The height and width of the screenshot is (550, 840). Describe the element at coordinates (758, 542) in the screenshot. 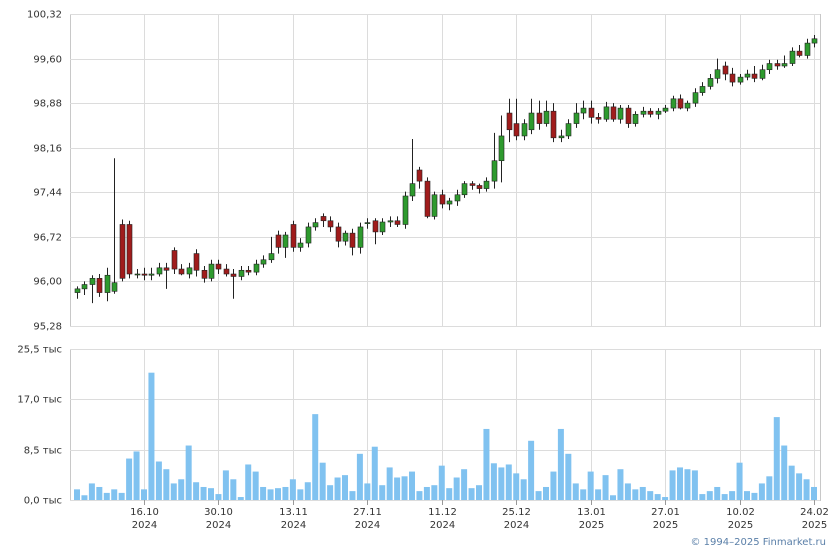

I see `footer: © 1994–2025 Finmarket.ru` at that location.